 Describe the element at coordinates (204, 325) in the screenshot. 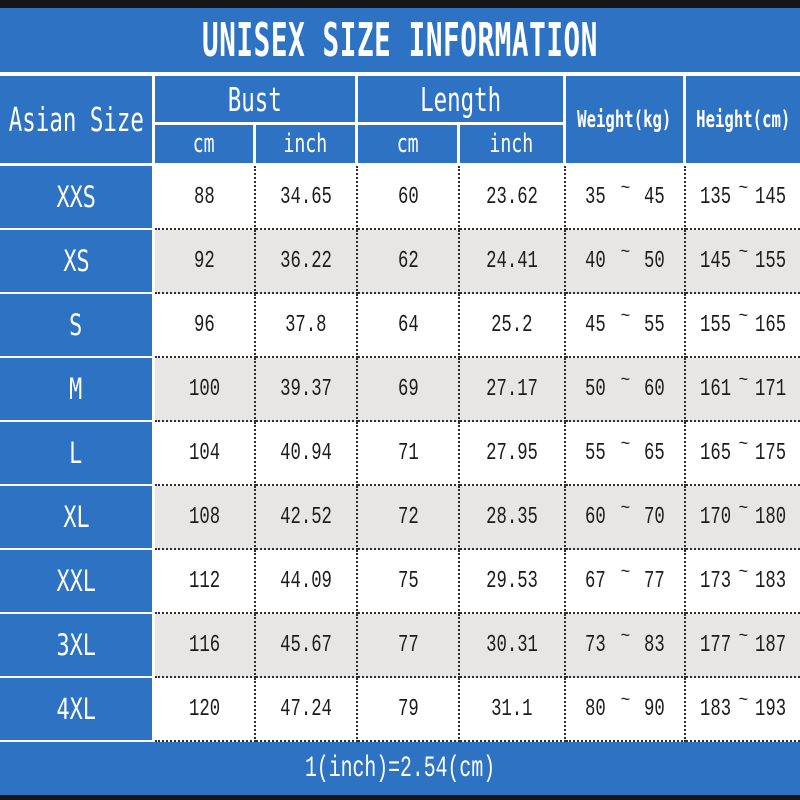

I see `bust-cm-value: 96` at that location.